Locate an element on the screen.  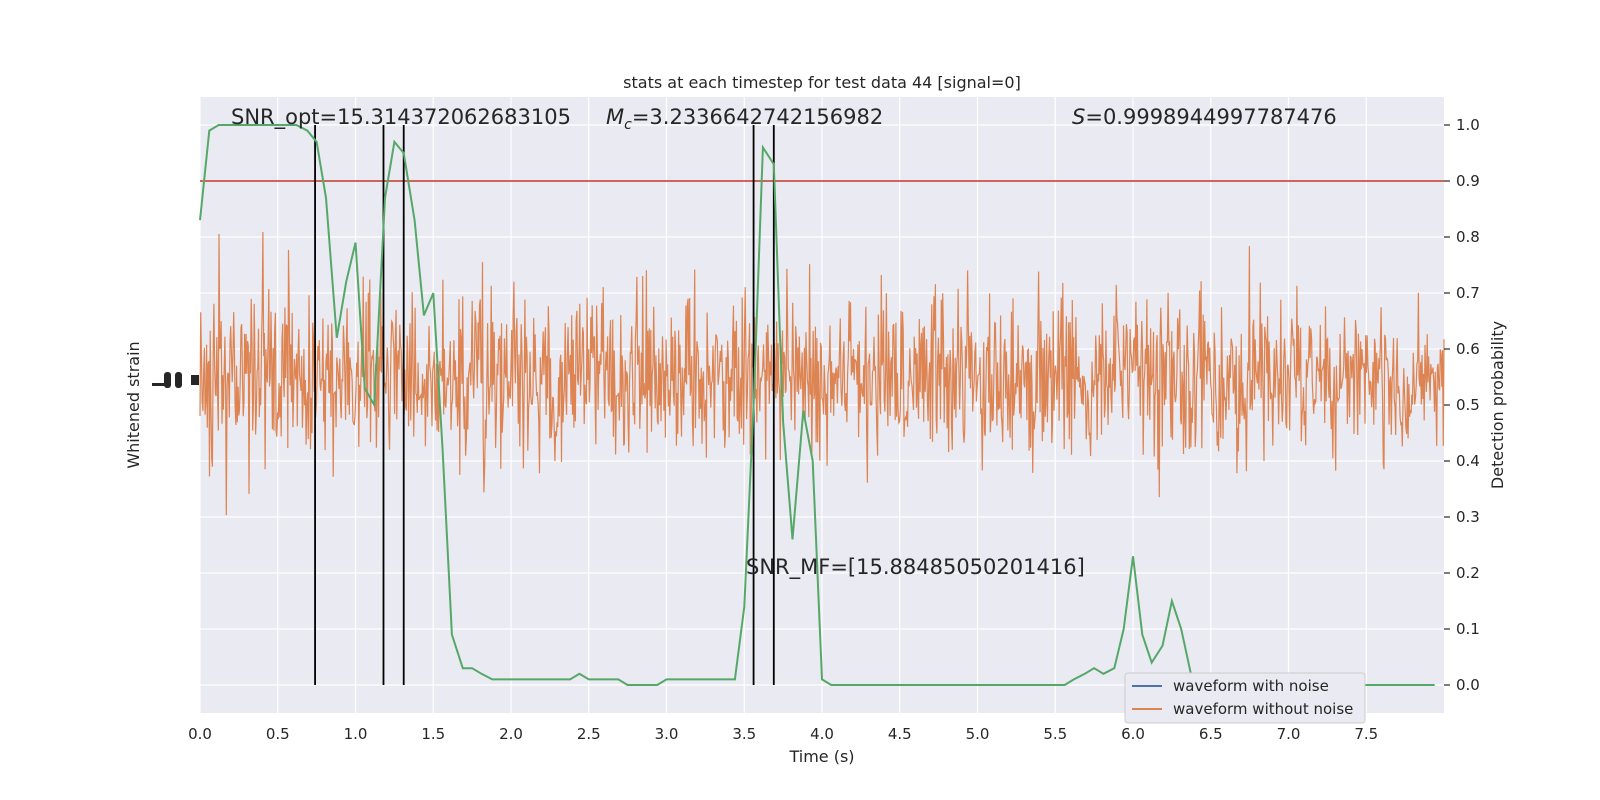
right-axis-label: Detection probability is located at coordinates (1497, 405).